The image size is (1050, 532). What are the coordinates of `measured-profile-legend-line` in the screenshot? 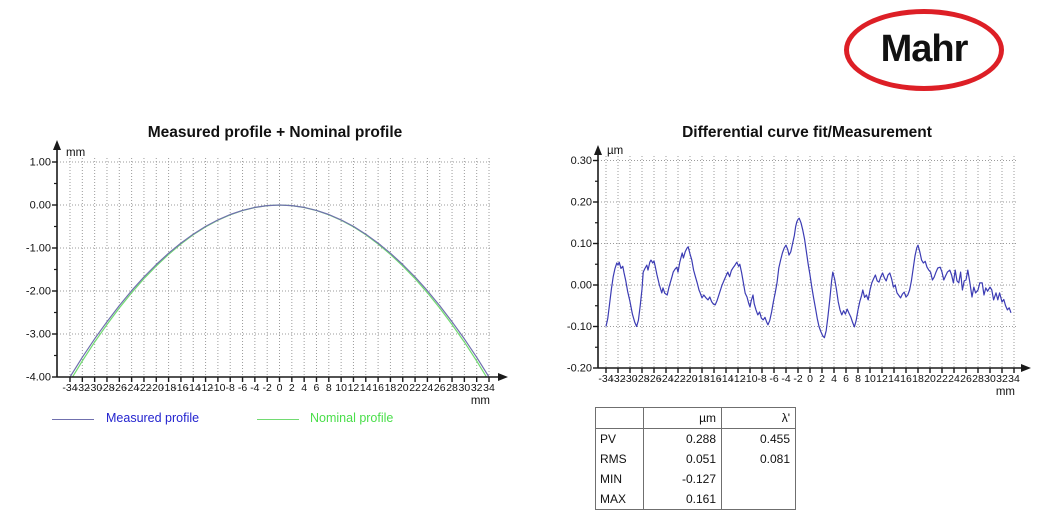 It's located at (73, 419).